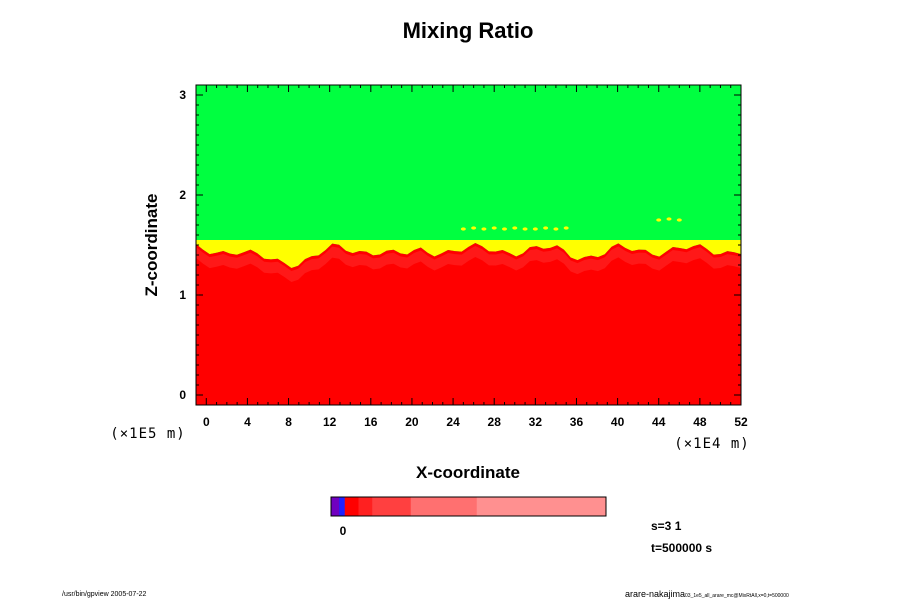 This screenshot has height=600, width=900. Describe the element at coordinates (371, 422) in the screenshot. I see `x-tick-label: 16` at that location.